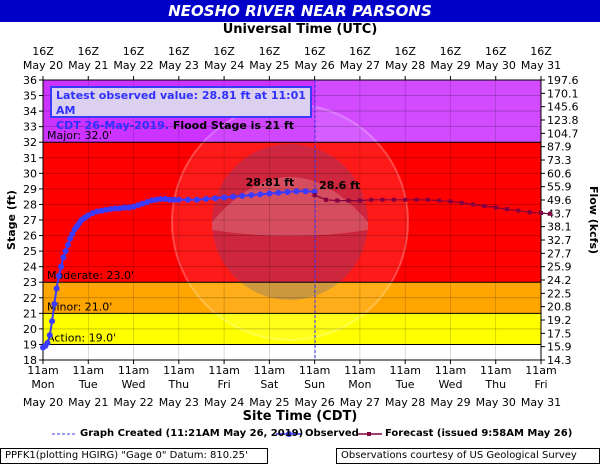  Describe the element at coordinates (269, 384) in the screenshot. I see `x-bottom-tick-label: Sat` at that location.